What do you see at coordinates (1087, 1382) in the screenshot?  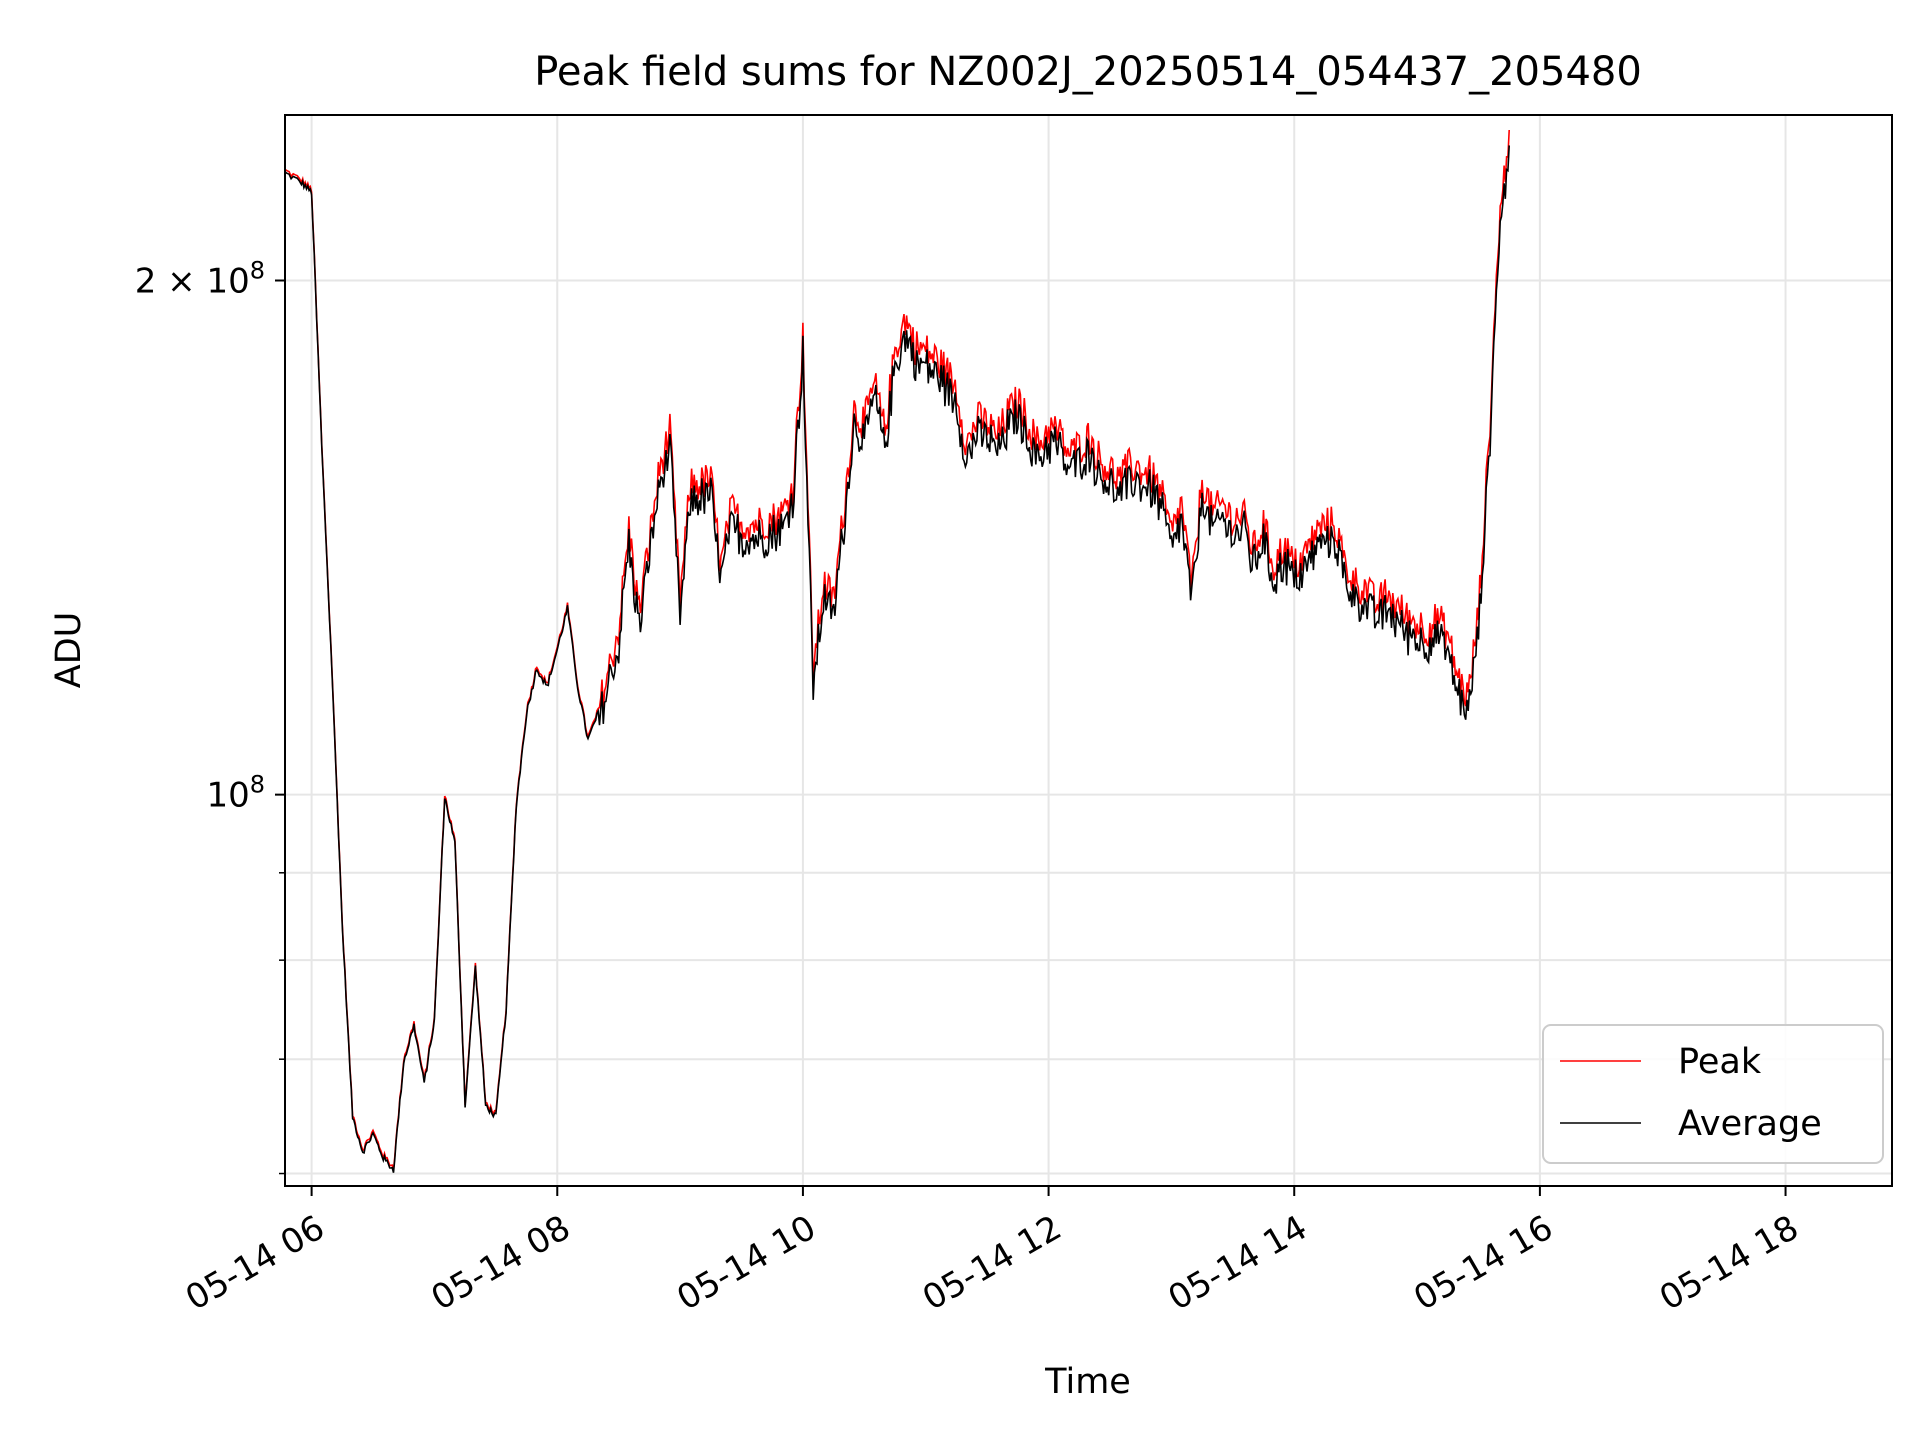 I see `x-axis-label: Time` at bounding box center [1087, 1382].